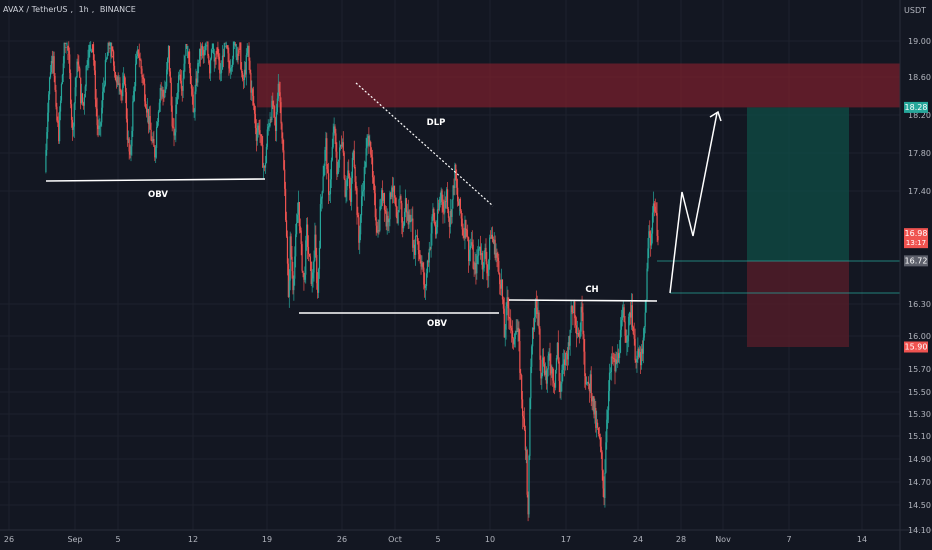  I want to click on price-label: 18.28, so click(916, 107).